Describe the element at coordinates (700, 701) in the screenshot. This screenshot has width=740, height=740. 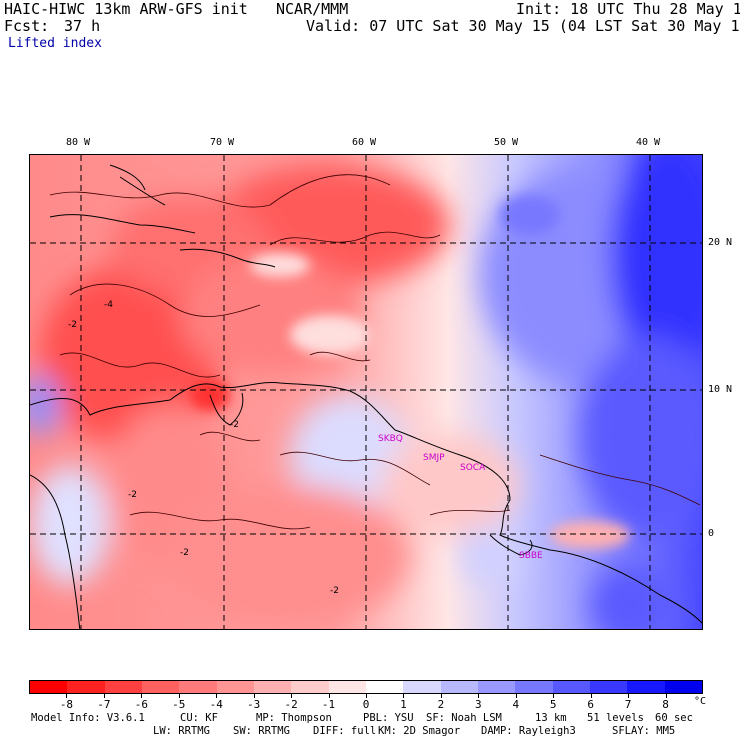
I see `colorbar-unit: °C` at that location.